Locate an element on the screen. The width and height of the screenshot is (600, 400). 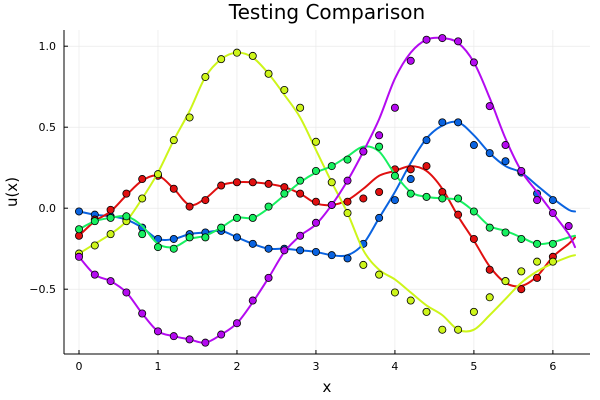
y-tick-label: 0.0 is located at coordinates (48, 208).